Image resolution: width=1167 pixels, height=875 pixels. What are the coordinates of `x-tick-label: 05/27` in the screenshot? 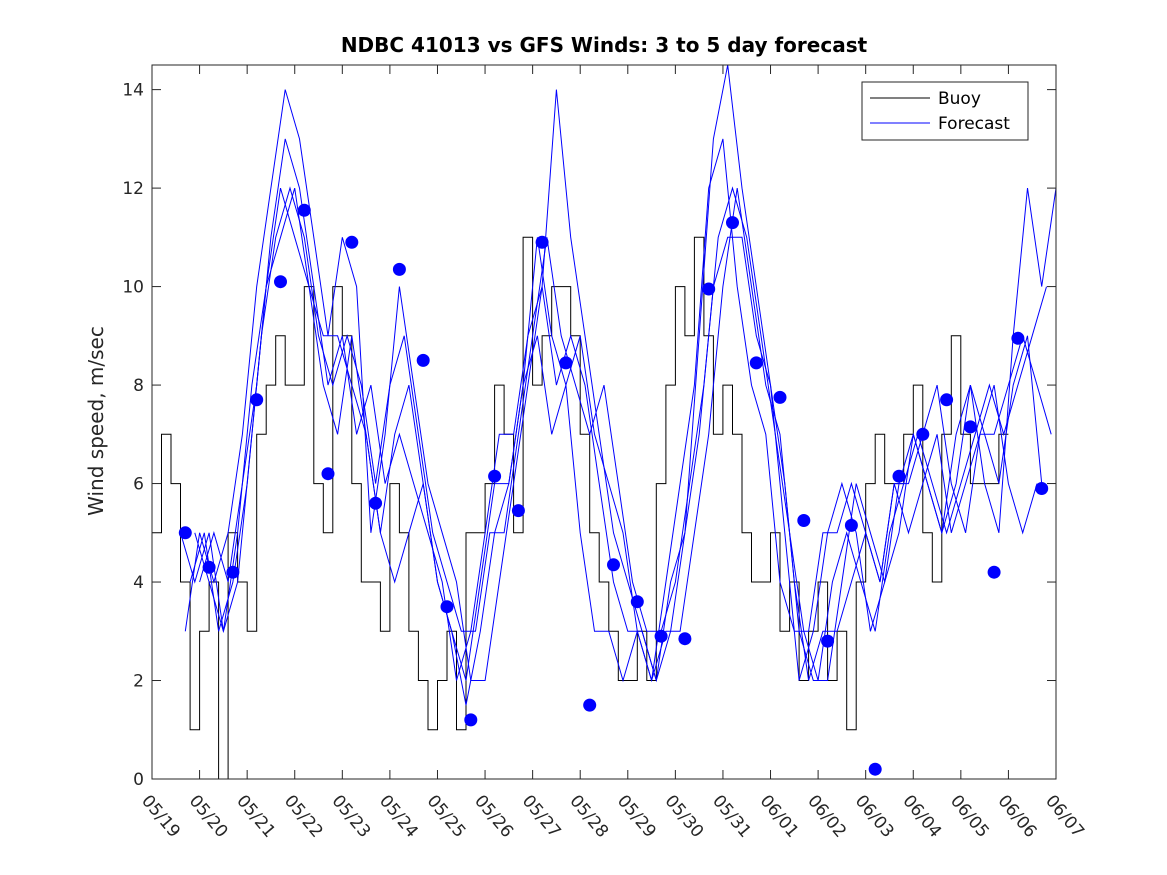 It's located at (541, 816).